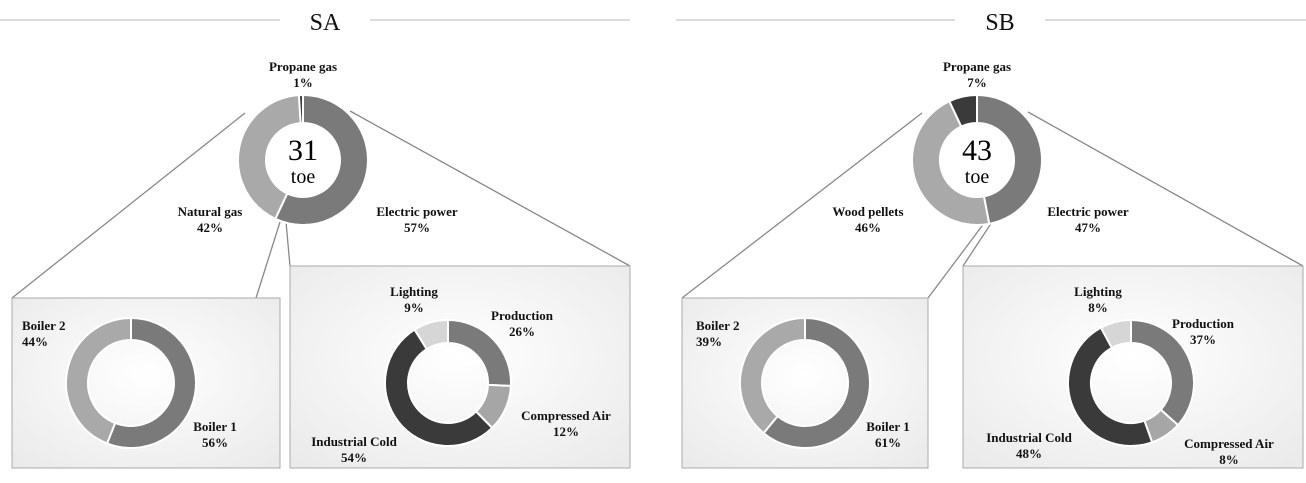 The image size is (1306, 483). What do you see at coordinates (303, 82) in the screenshot?
I see `slice-value-propane: 1%` at bounding box center [303, 82].